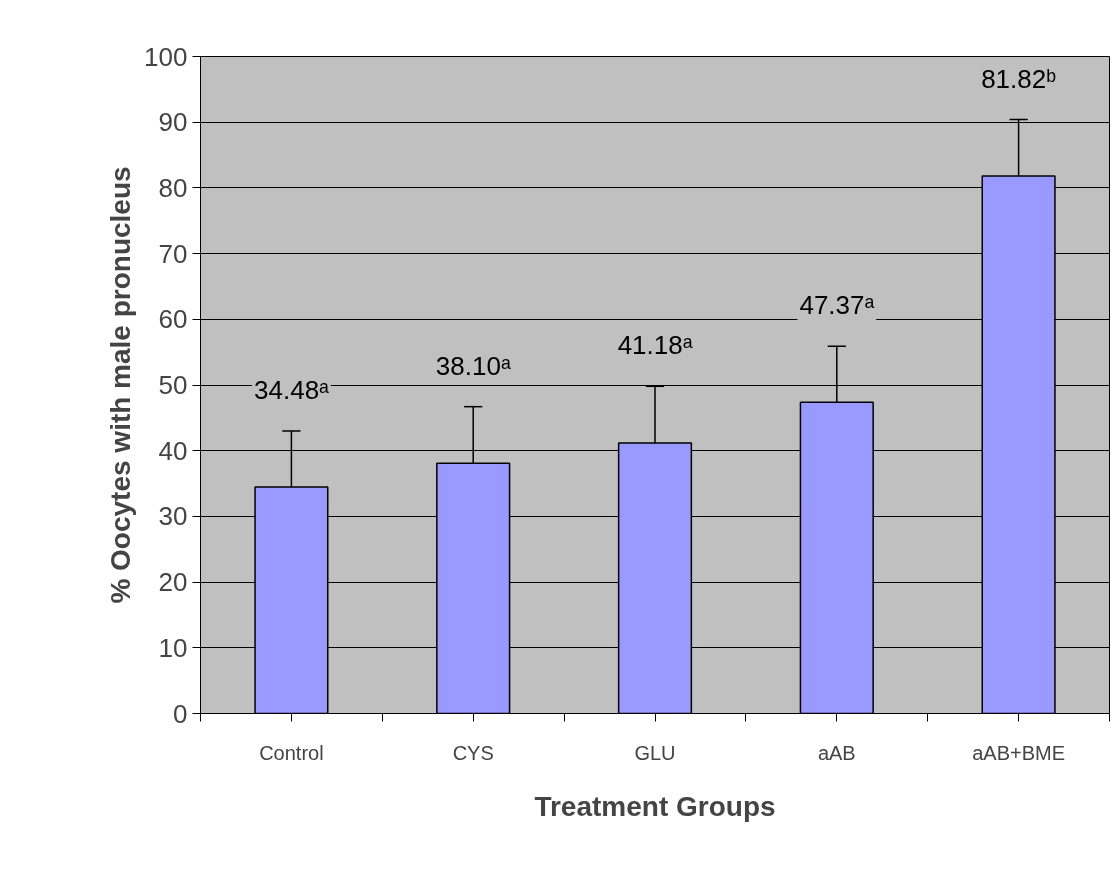 The image size is (1117, 869). I want to click on x-tick-label: aAB, so click(836, 752).